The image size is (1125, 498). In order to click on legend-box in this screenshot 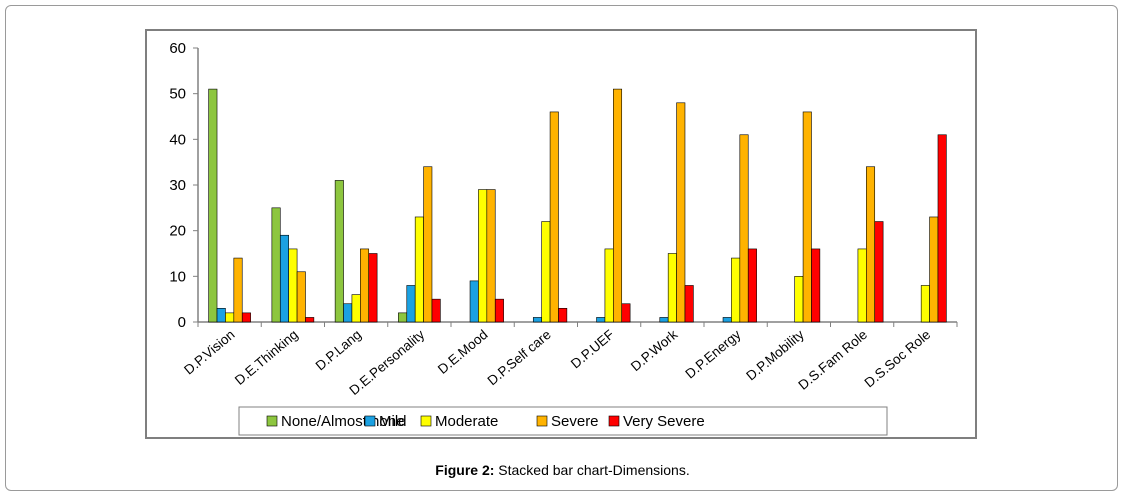, I will do `click(563, 421)`.